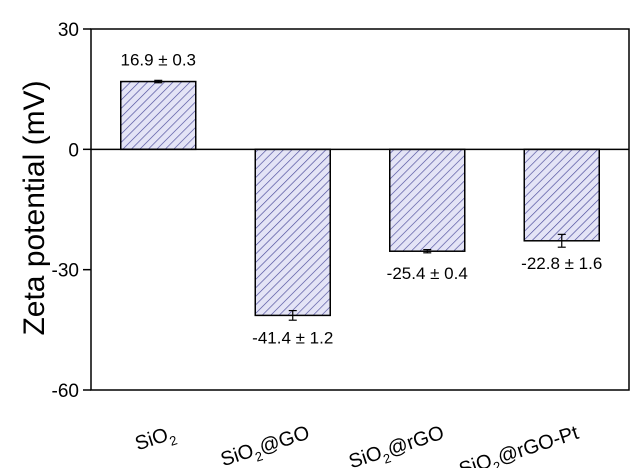 Image resolution: width=639 pixels, height=468 pixels. I want to click on y-tick-label: 0, so click(73, 150).